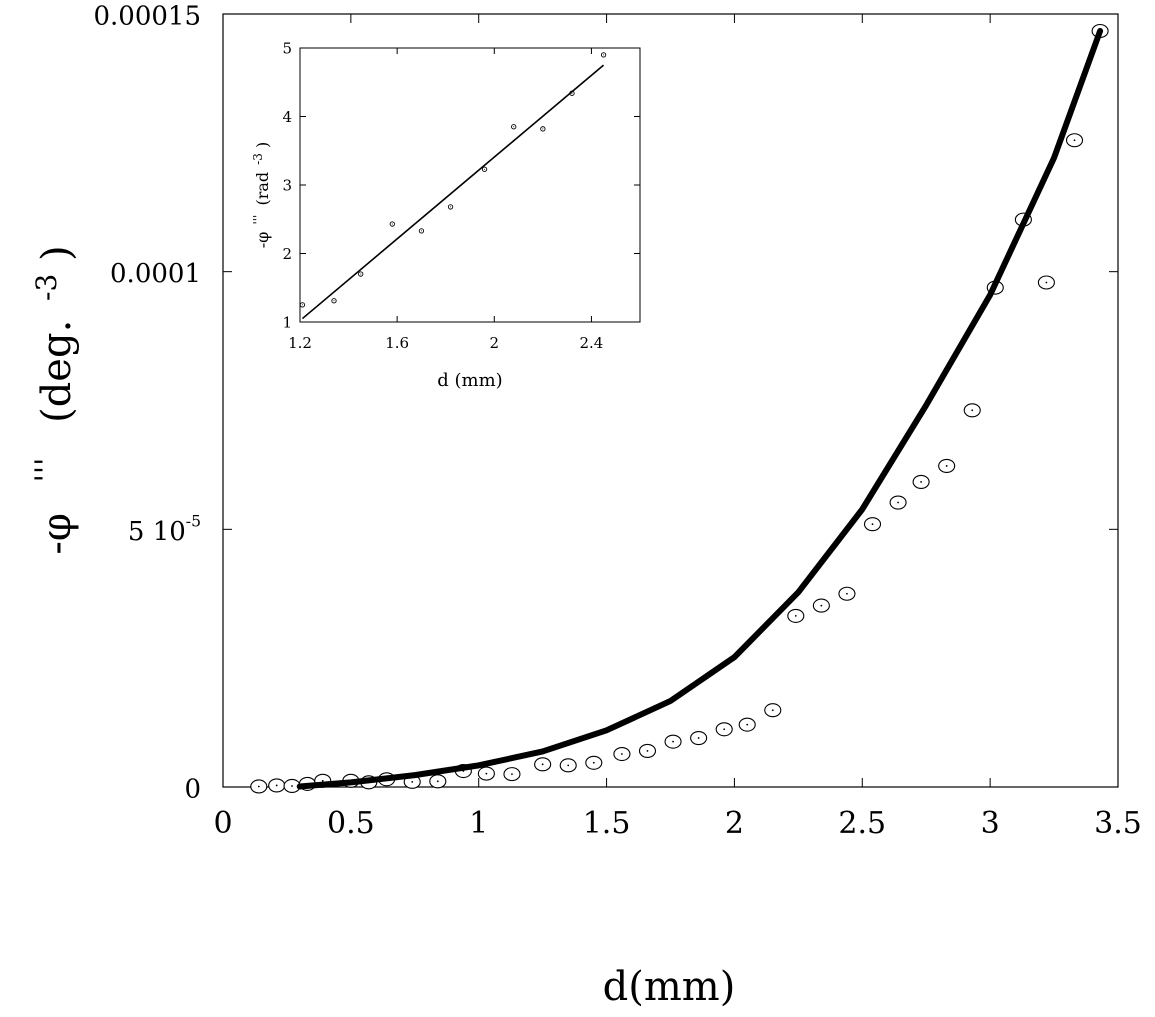 This screenshot has width=1155, height=1017. Describe the element at coordinates (155, 274) in the screenshot. I see `main-y-tick-label: 0.0001` at that location.